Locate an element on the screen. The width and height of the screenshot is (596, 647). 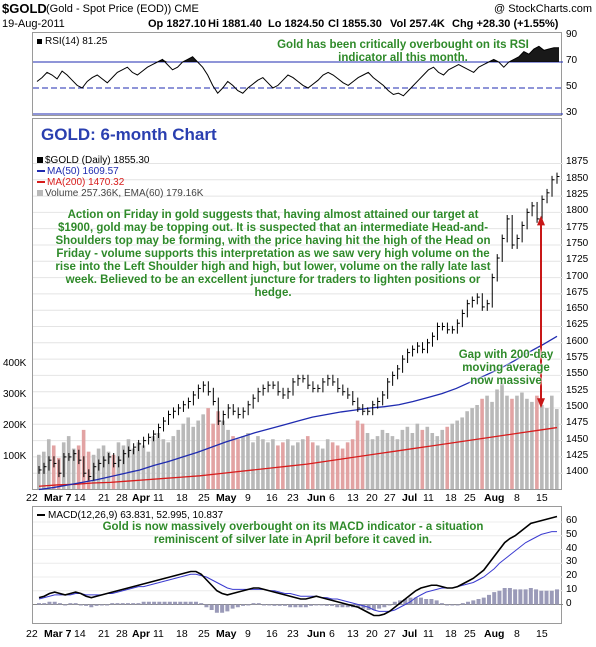
macd-tick: 50 is located at coordinates (572, 534).